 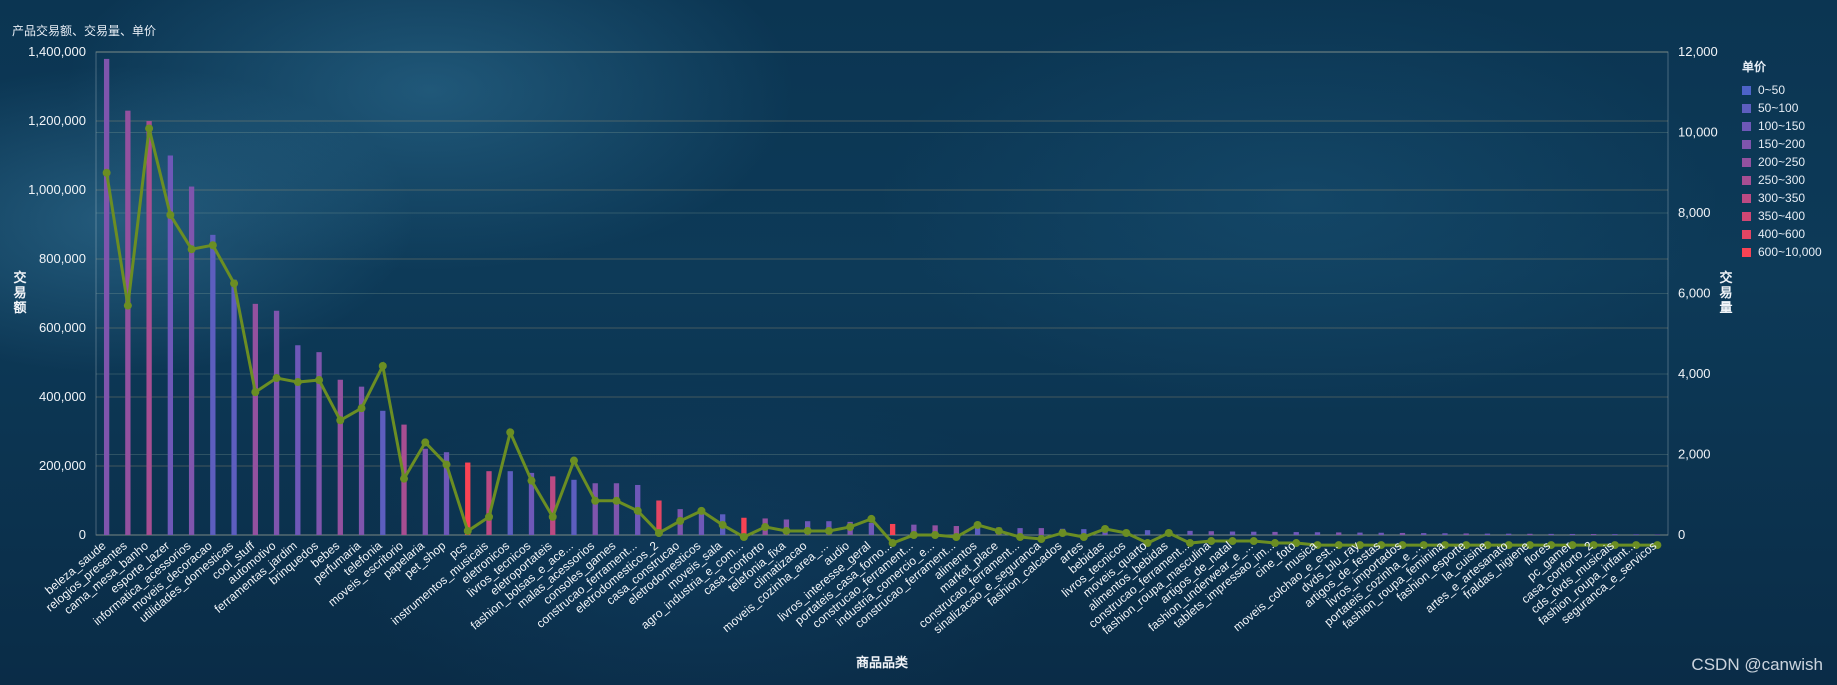 What do you see at coordinates (57, 120) in the screenshot?
I see `y-tick-left: 1,200,000` at bounding box center [57, 120].